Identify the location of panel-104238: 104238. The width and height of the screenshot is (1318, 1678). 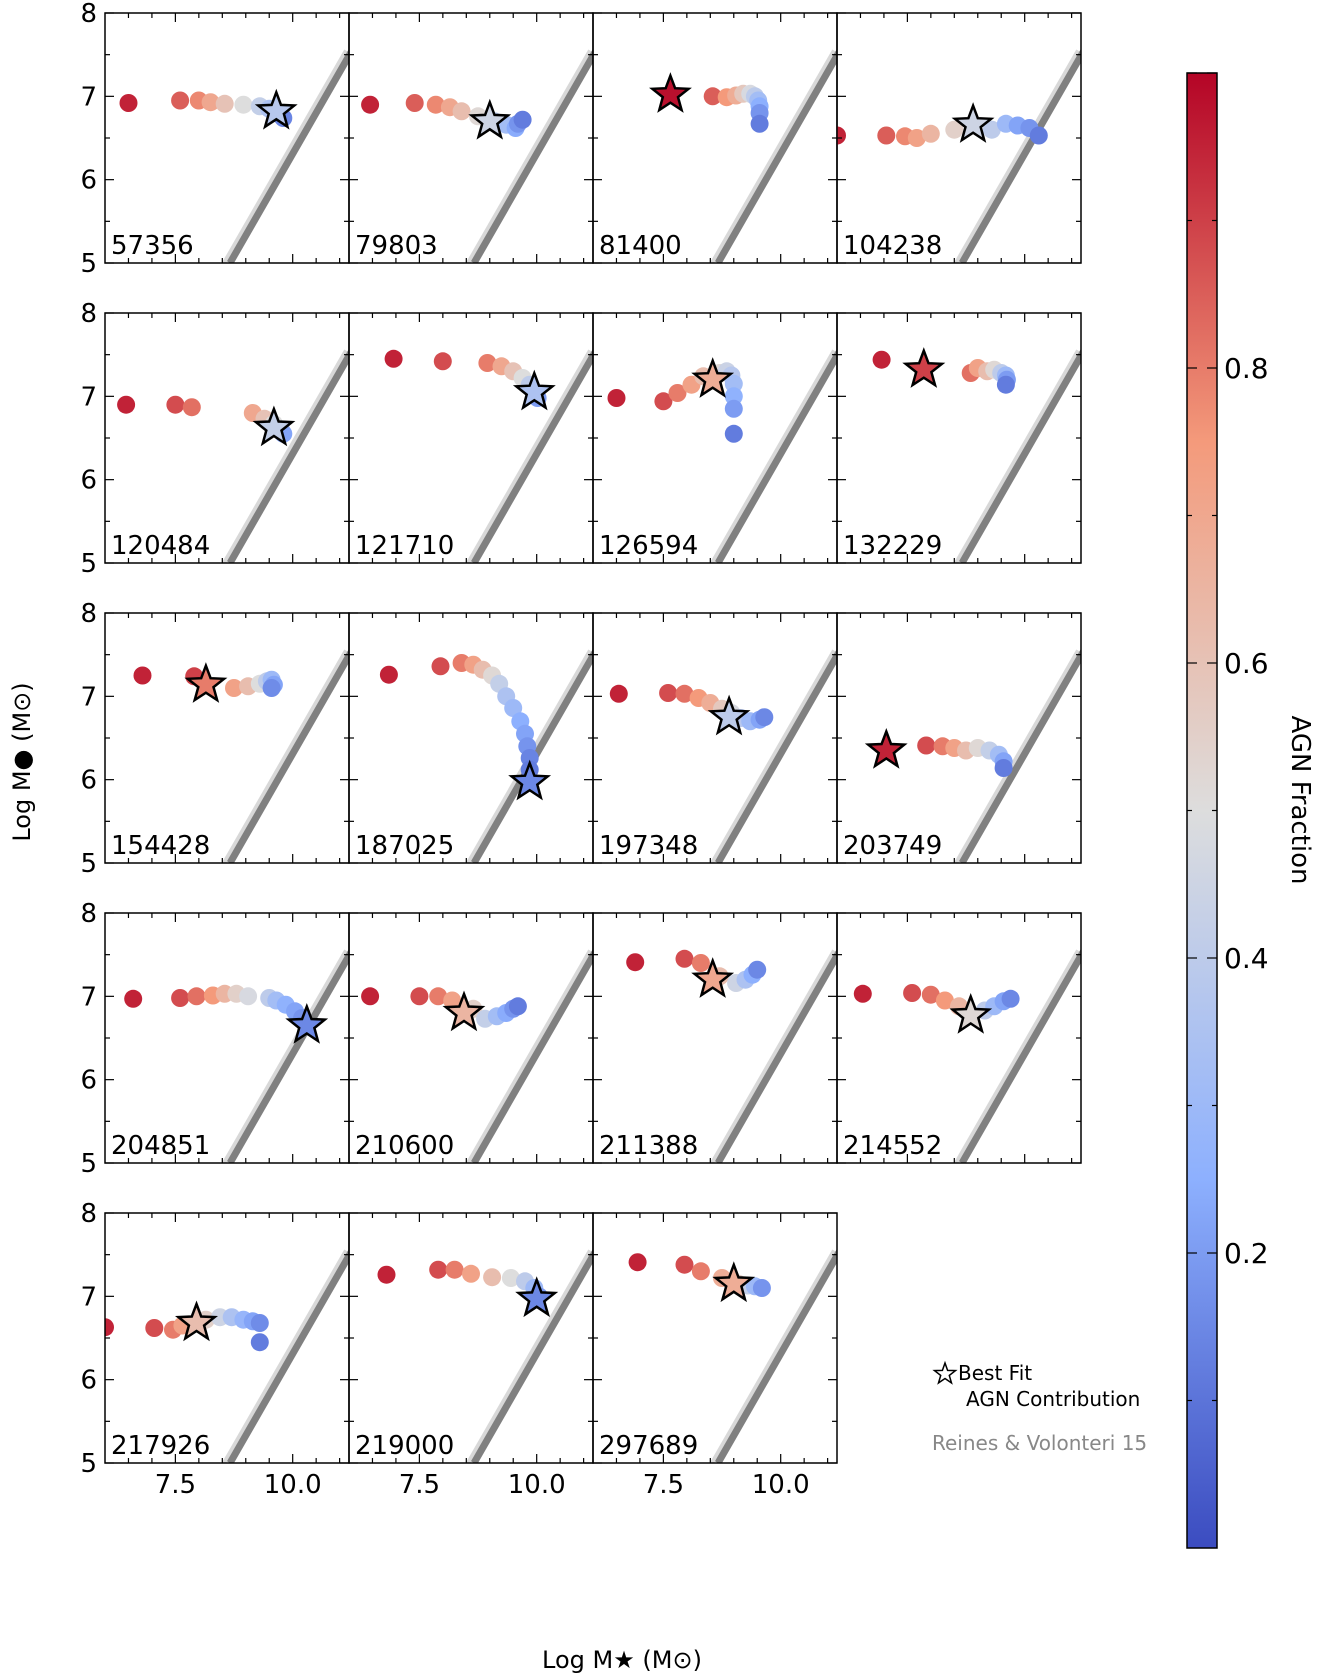
(959, 138).